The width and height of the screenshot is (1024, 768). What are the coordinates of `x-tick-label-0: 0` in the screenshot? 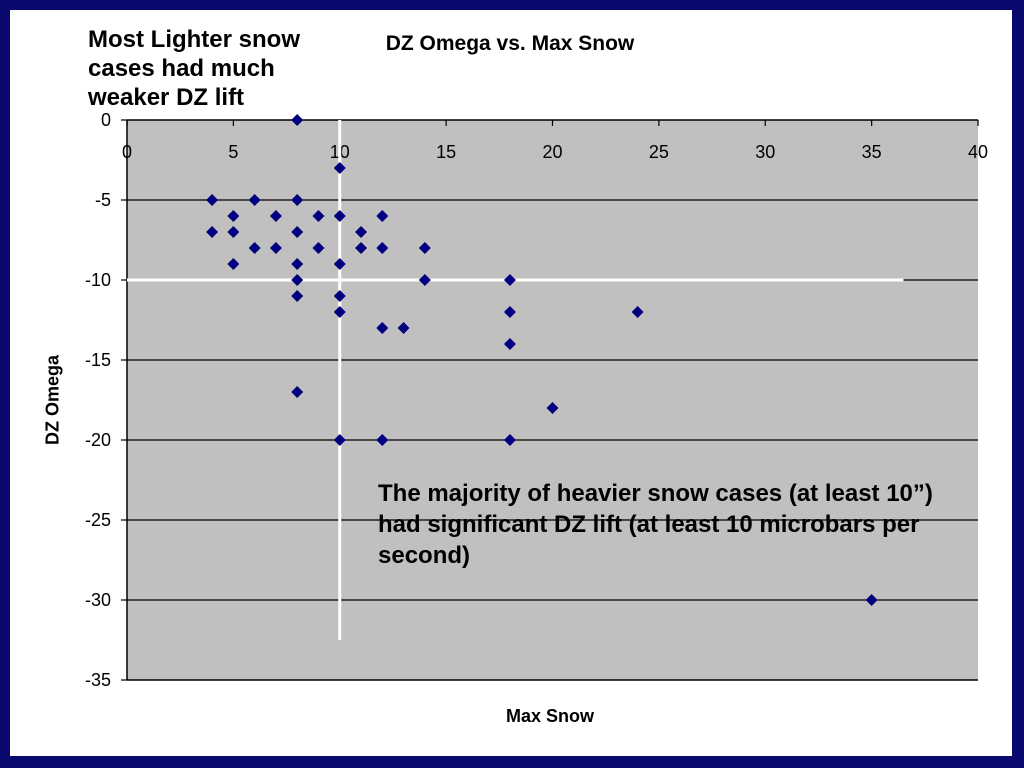 It's located at (127, 152).